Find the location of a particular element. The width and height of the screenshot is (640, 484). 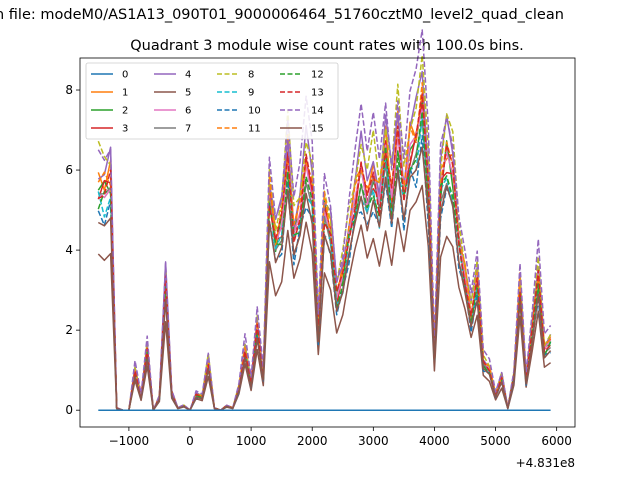

x-axis: −1000 0 1000 2000 3000 4000 5000 6000 is located at coordinates (340, 437).